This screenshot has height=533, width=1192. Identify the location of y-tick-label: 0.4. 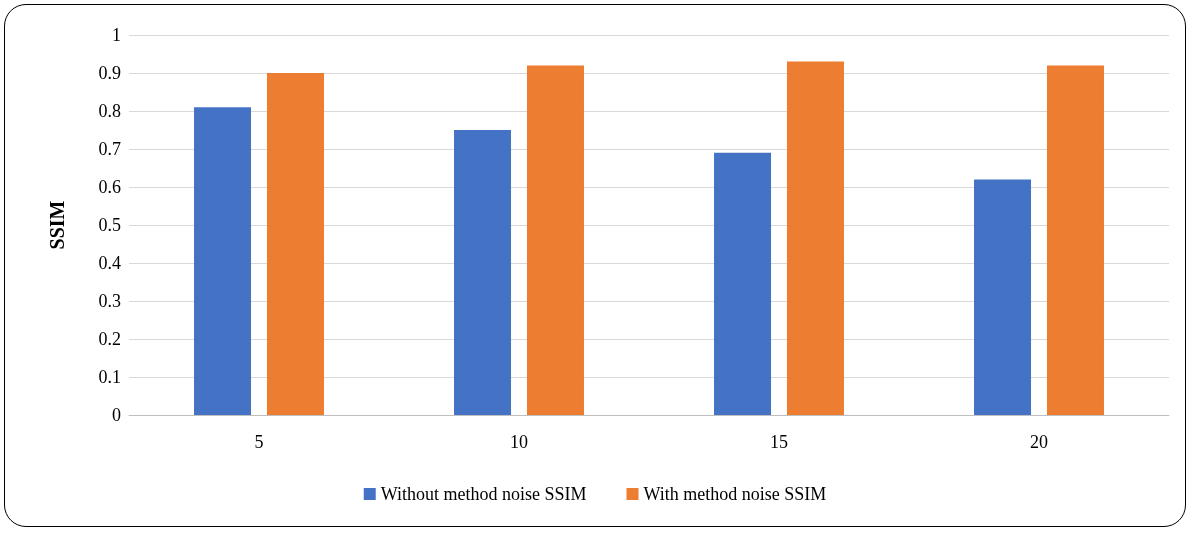
(109, 263).